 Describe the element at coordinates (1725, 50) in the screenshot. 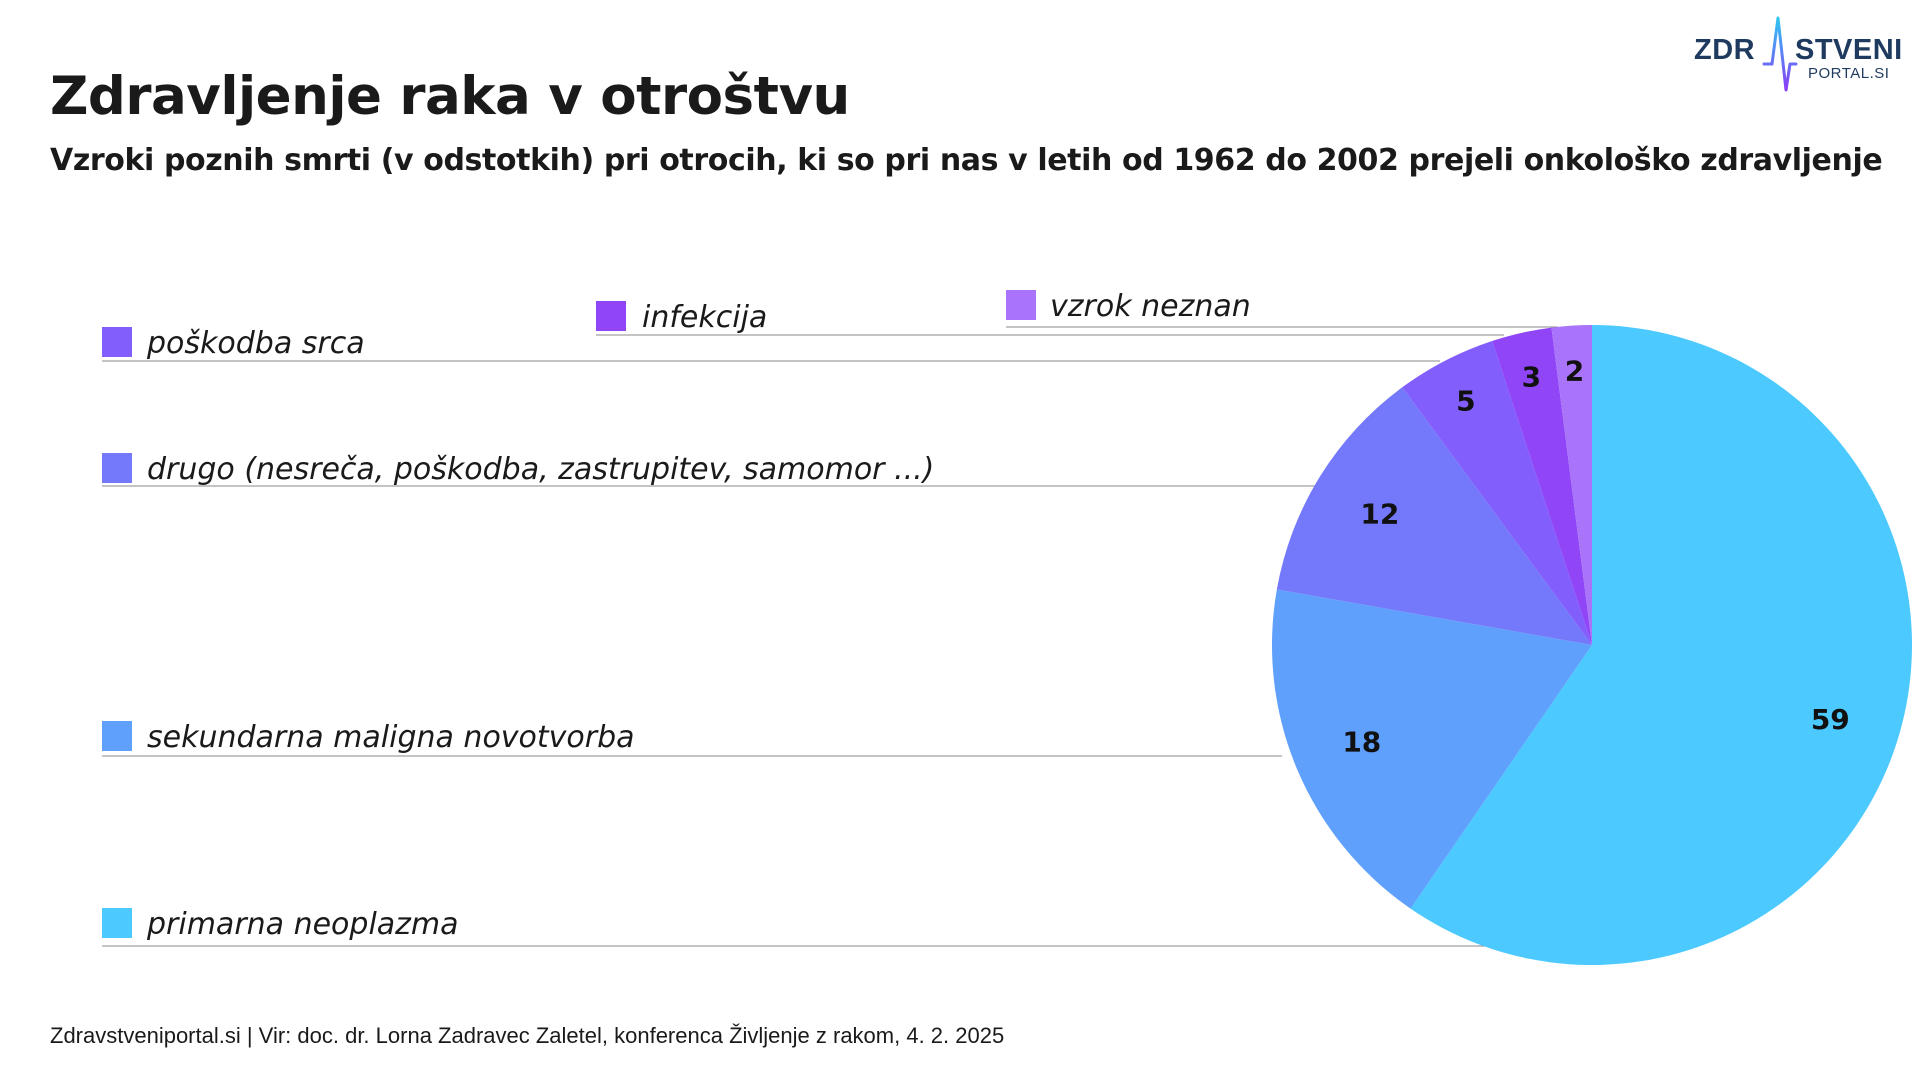

I see `logo-text-left: ZDR` at that location.